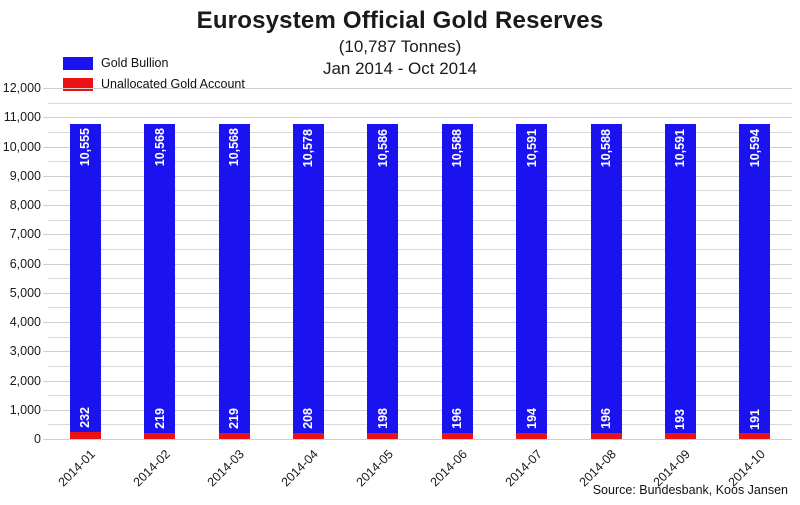 The height and width of the screenshot is (505, 800). I want to click on y-tick-label: 8,000, so click(25, 205).